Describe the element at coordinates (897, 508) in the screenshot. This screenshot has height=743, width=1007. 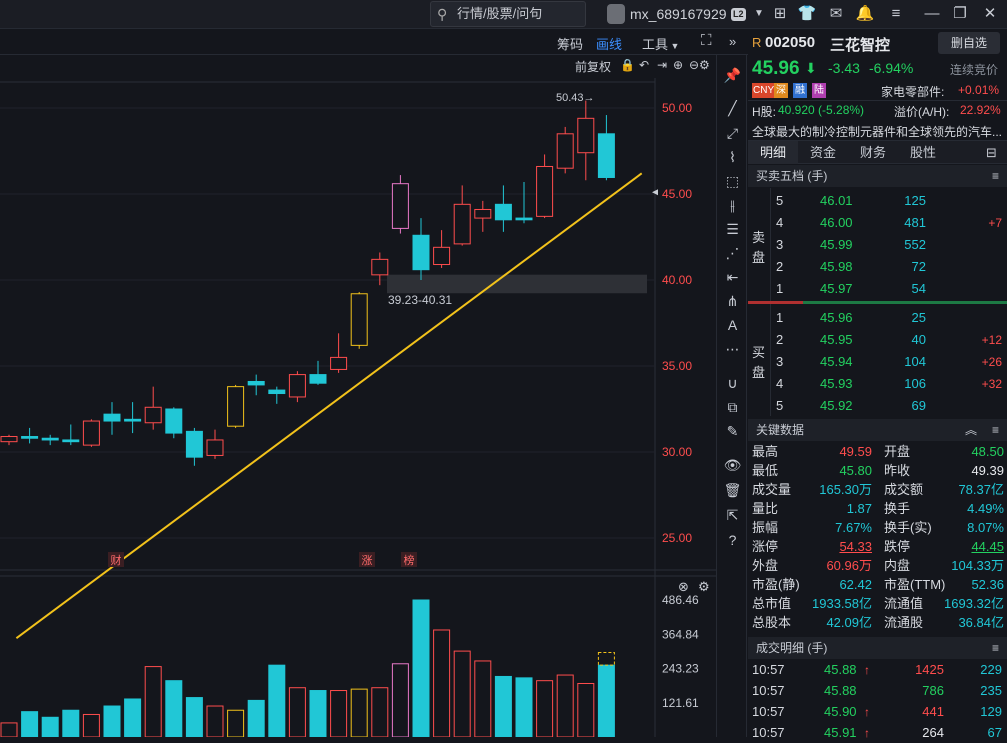
I see `keydata-label: 换手` at that location.